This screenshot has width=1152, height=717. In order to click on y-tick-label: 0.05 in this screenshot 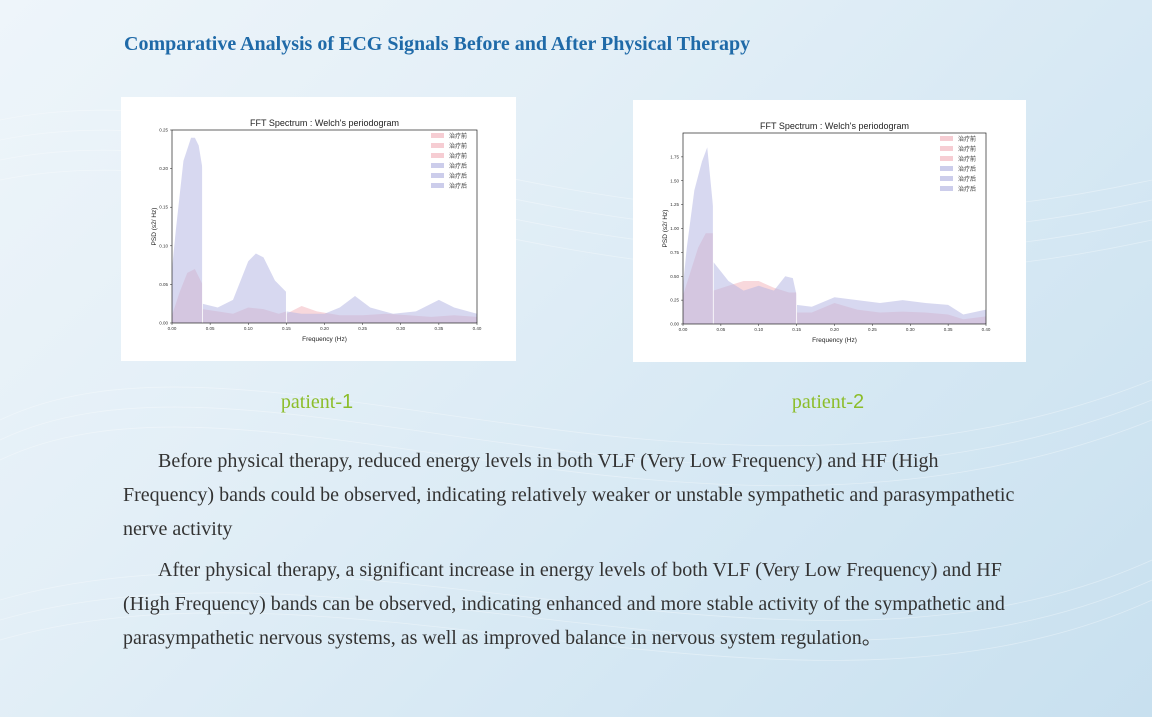, I will do `click(163, 284)`.